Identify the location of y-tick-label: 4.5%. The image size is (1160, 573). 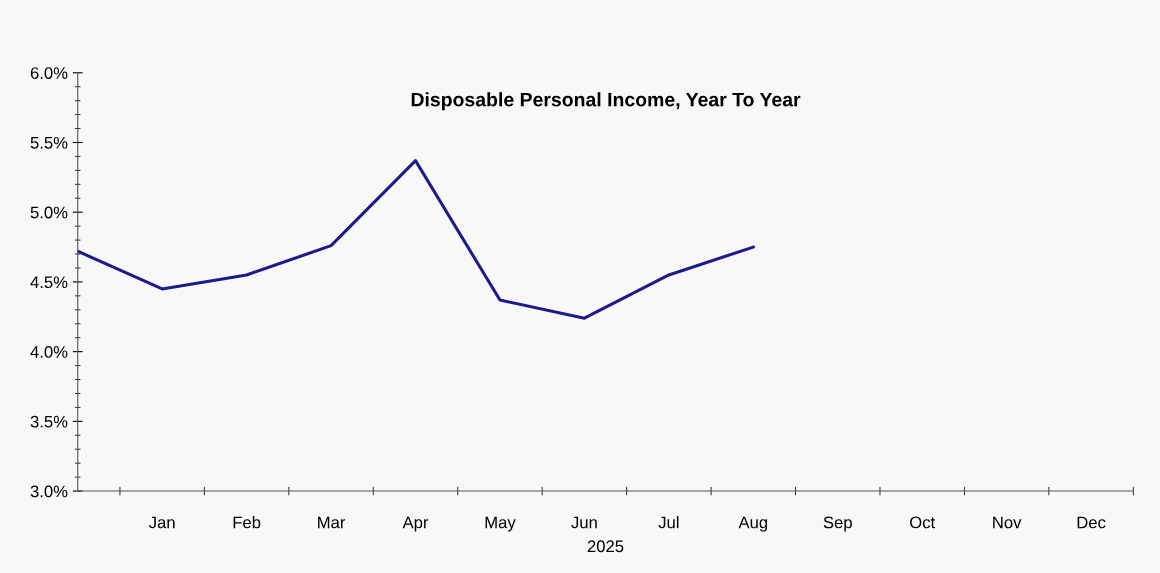
(49, 282).